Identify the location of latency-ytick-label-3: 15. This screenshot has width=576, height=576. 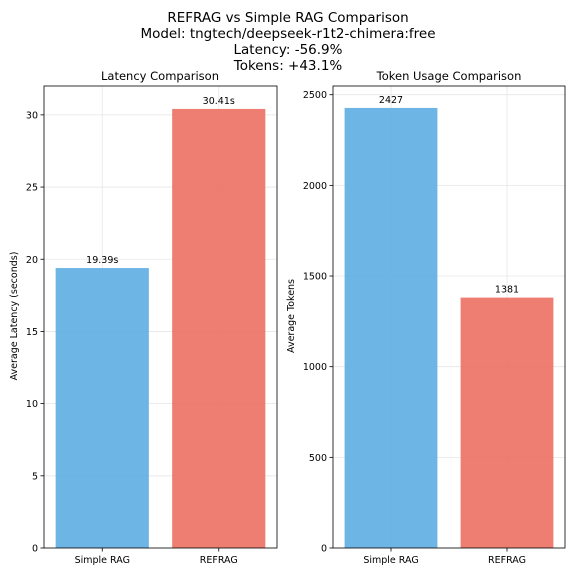
(32, 332).